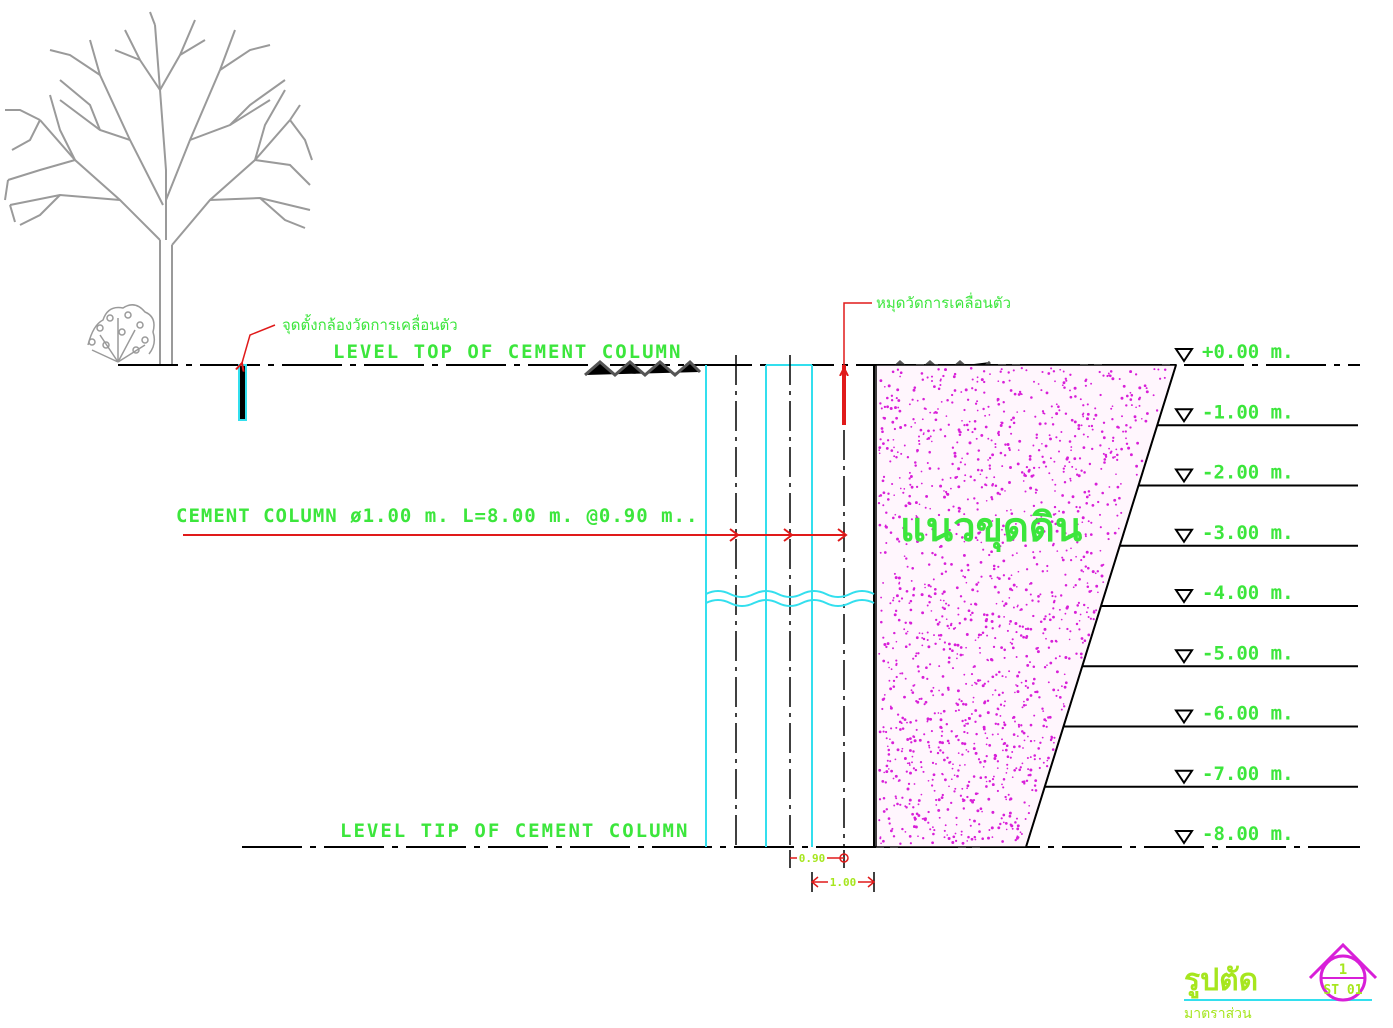 Image resolution: width=1393 pixels, height=1028 pixels. What do you see at coordinates (943, 302) in the screenshot?
I see `survey-pin-label: หมุดวัดการเคลื่อนตัว` at bounding box center [943, 302].